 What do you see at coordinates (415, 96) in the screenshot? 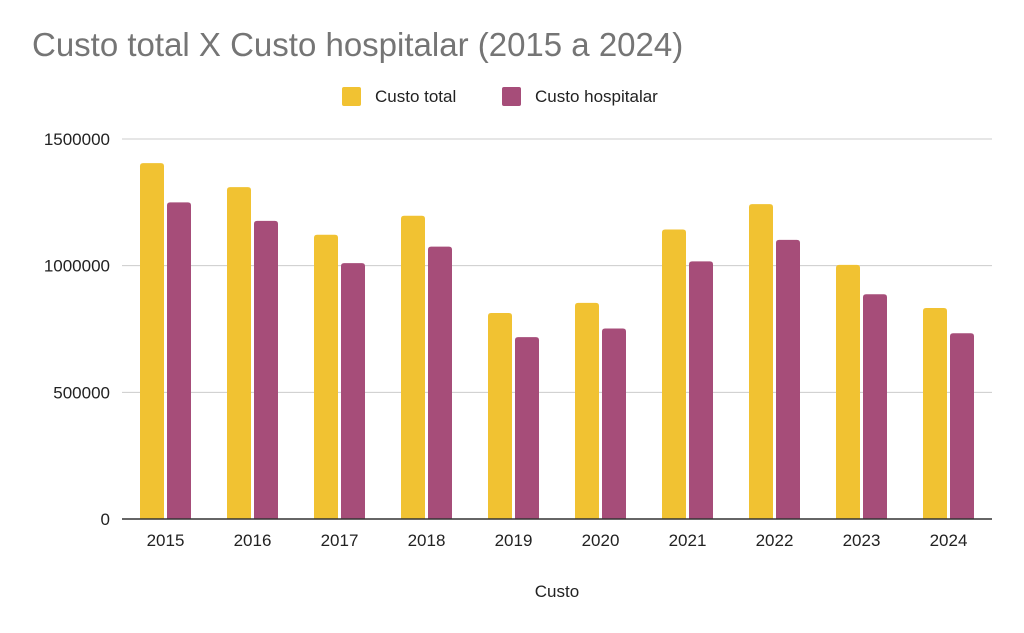
I see `legend-label: Custo total` at bounding box center [415, 96].